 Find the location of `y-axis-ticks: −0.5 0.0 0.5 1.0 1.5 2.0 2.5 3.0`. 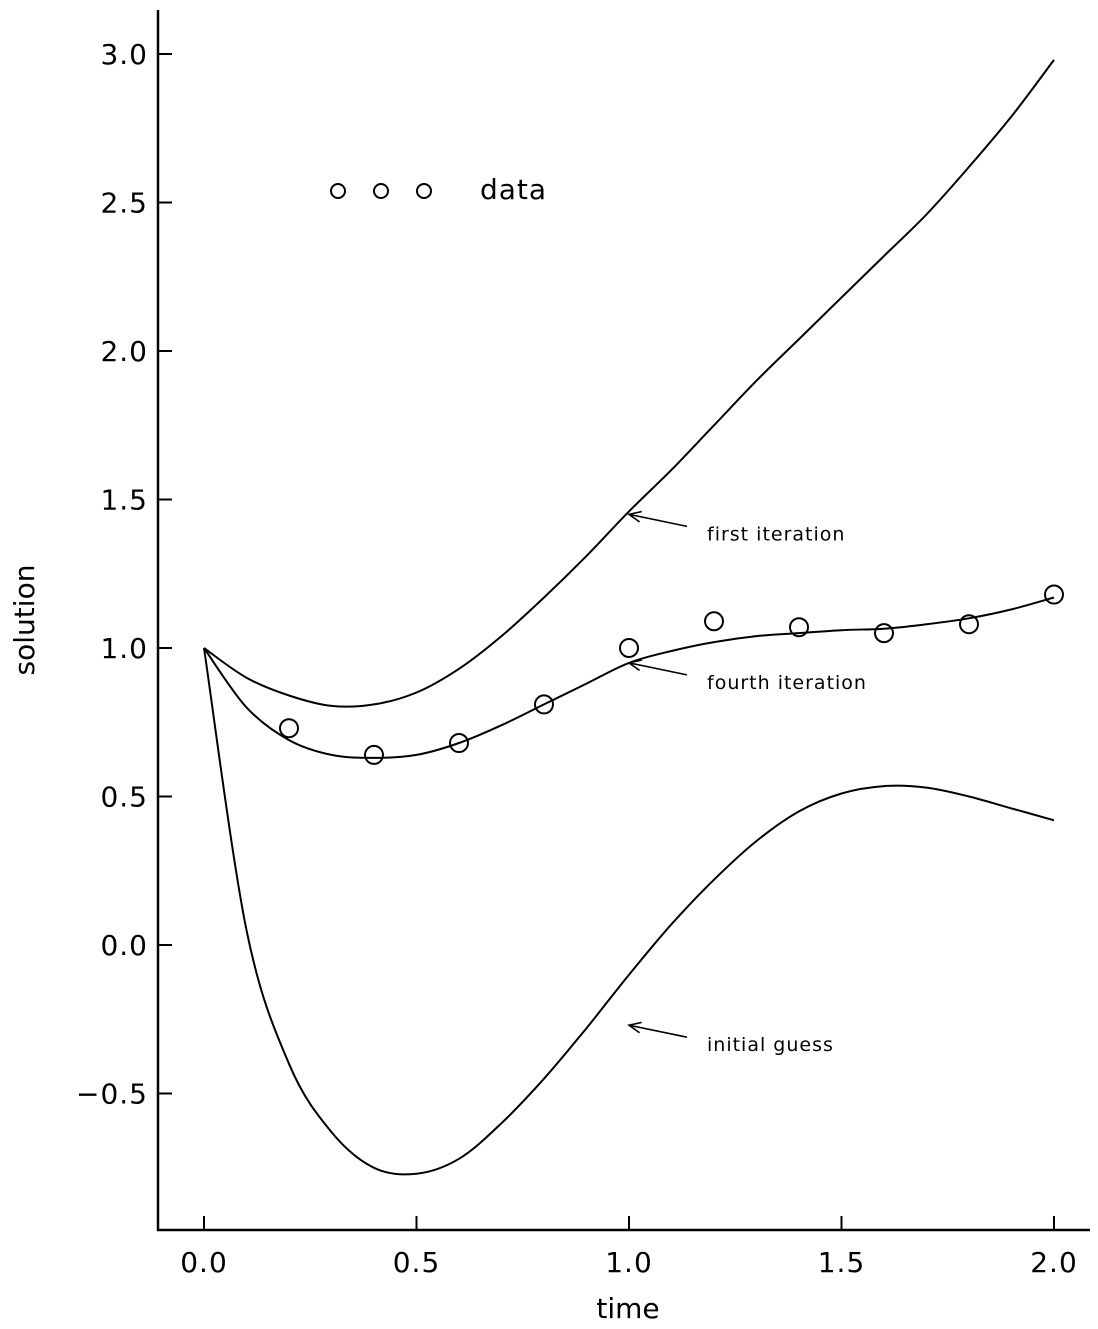

y-axis-ticks: −0.5 0.0 0.5 1.0 1.5 2.0 2.5 3.0 is located at coordinates (124, 574).